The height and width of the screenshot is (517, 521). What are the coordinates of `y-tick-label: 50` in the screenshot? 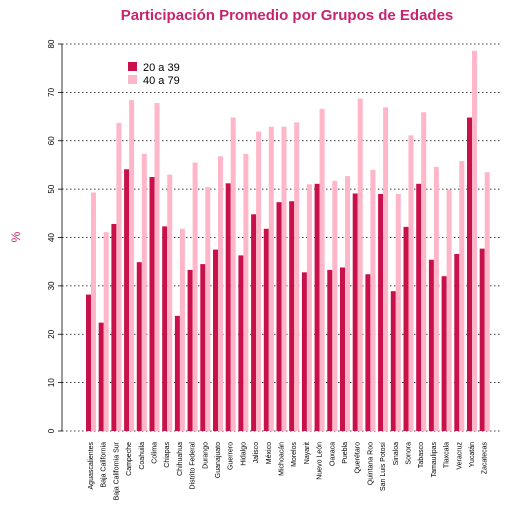 It's located at (51, 188).